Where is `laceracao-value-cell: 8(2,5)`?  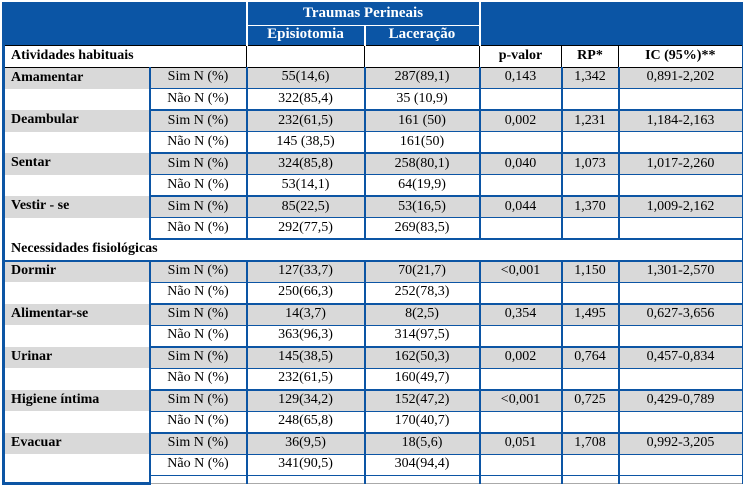 laceracao-value-cell: 8(2,5) is located at coordinates (421, 314).